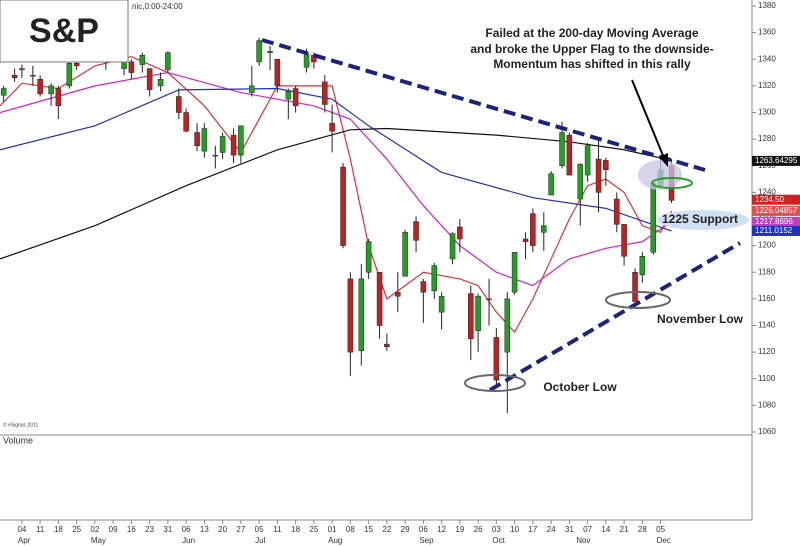  I want to click on month-label: Sep, so click(426, 540).